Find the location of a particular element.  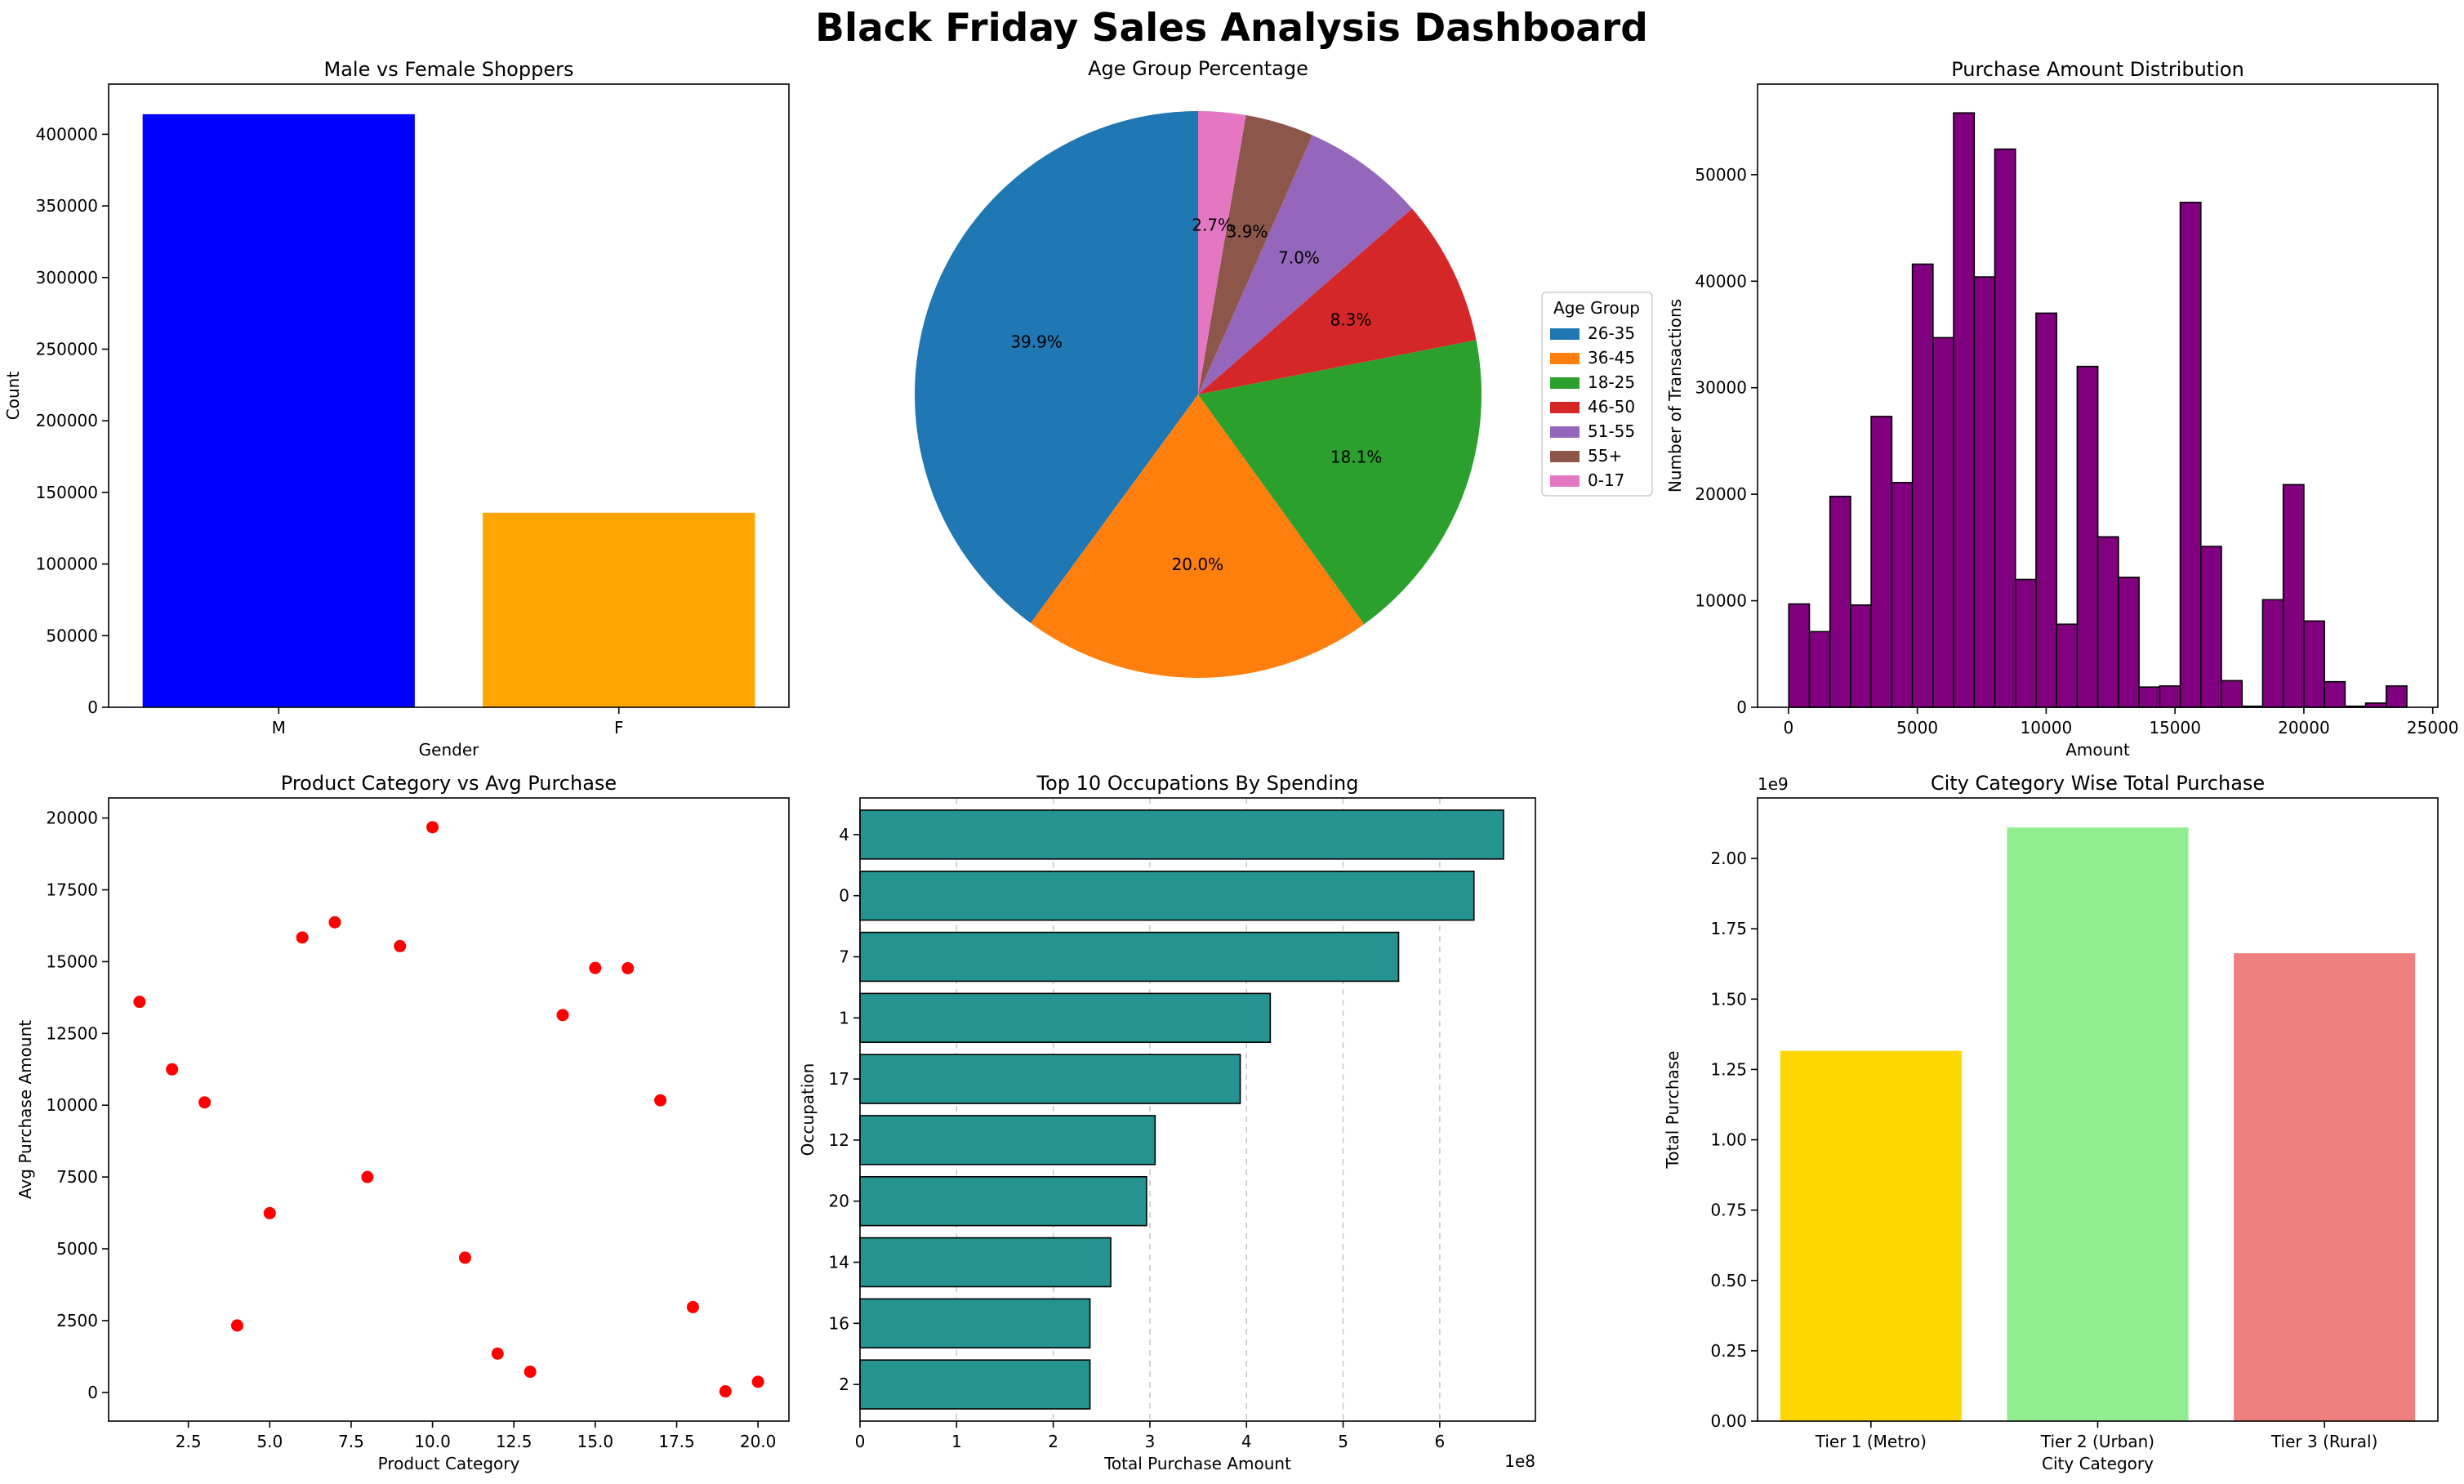

gender-chart-y-tick-label: 300000 is located at coordinates (67, 277).